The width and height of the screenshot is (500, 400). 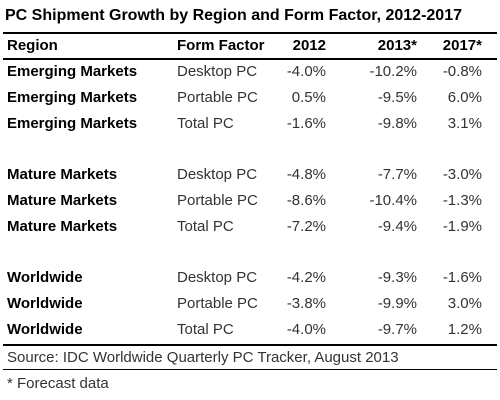 What do you see at coordinates (58, 383) in the screenshot?
I see `forecast-note: * Forecast data` at bounding box center [58, 383].